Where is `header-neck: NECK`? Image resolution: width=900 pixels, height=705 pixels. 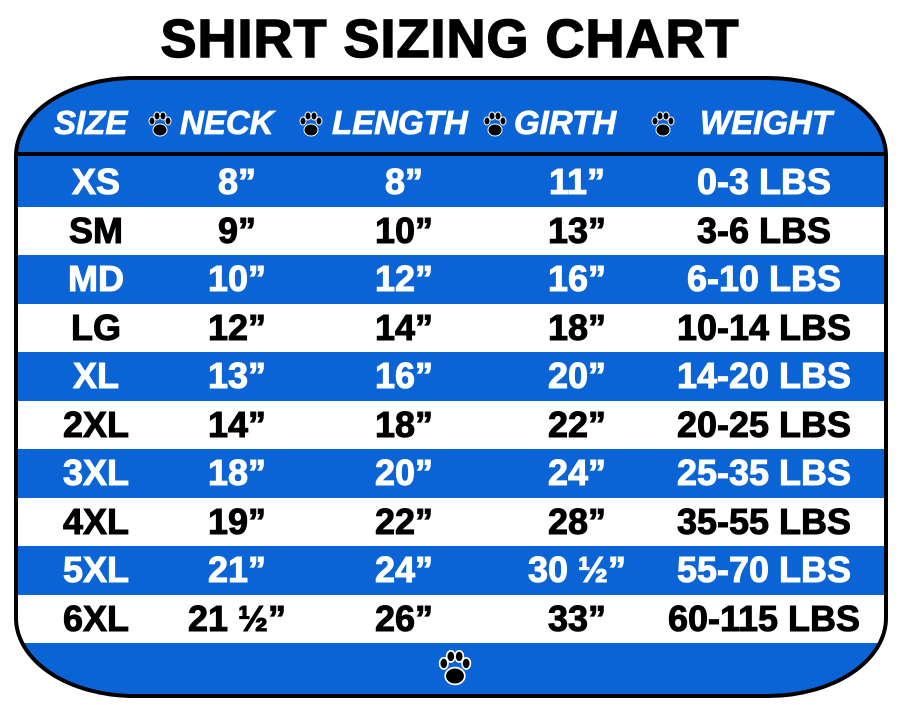 header-neck: NECK is located at coordinates (227, 123).